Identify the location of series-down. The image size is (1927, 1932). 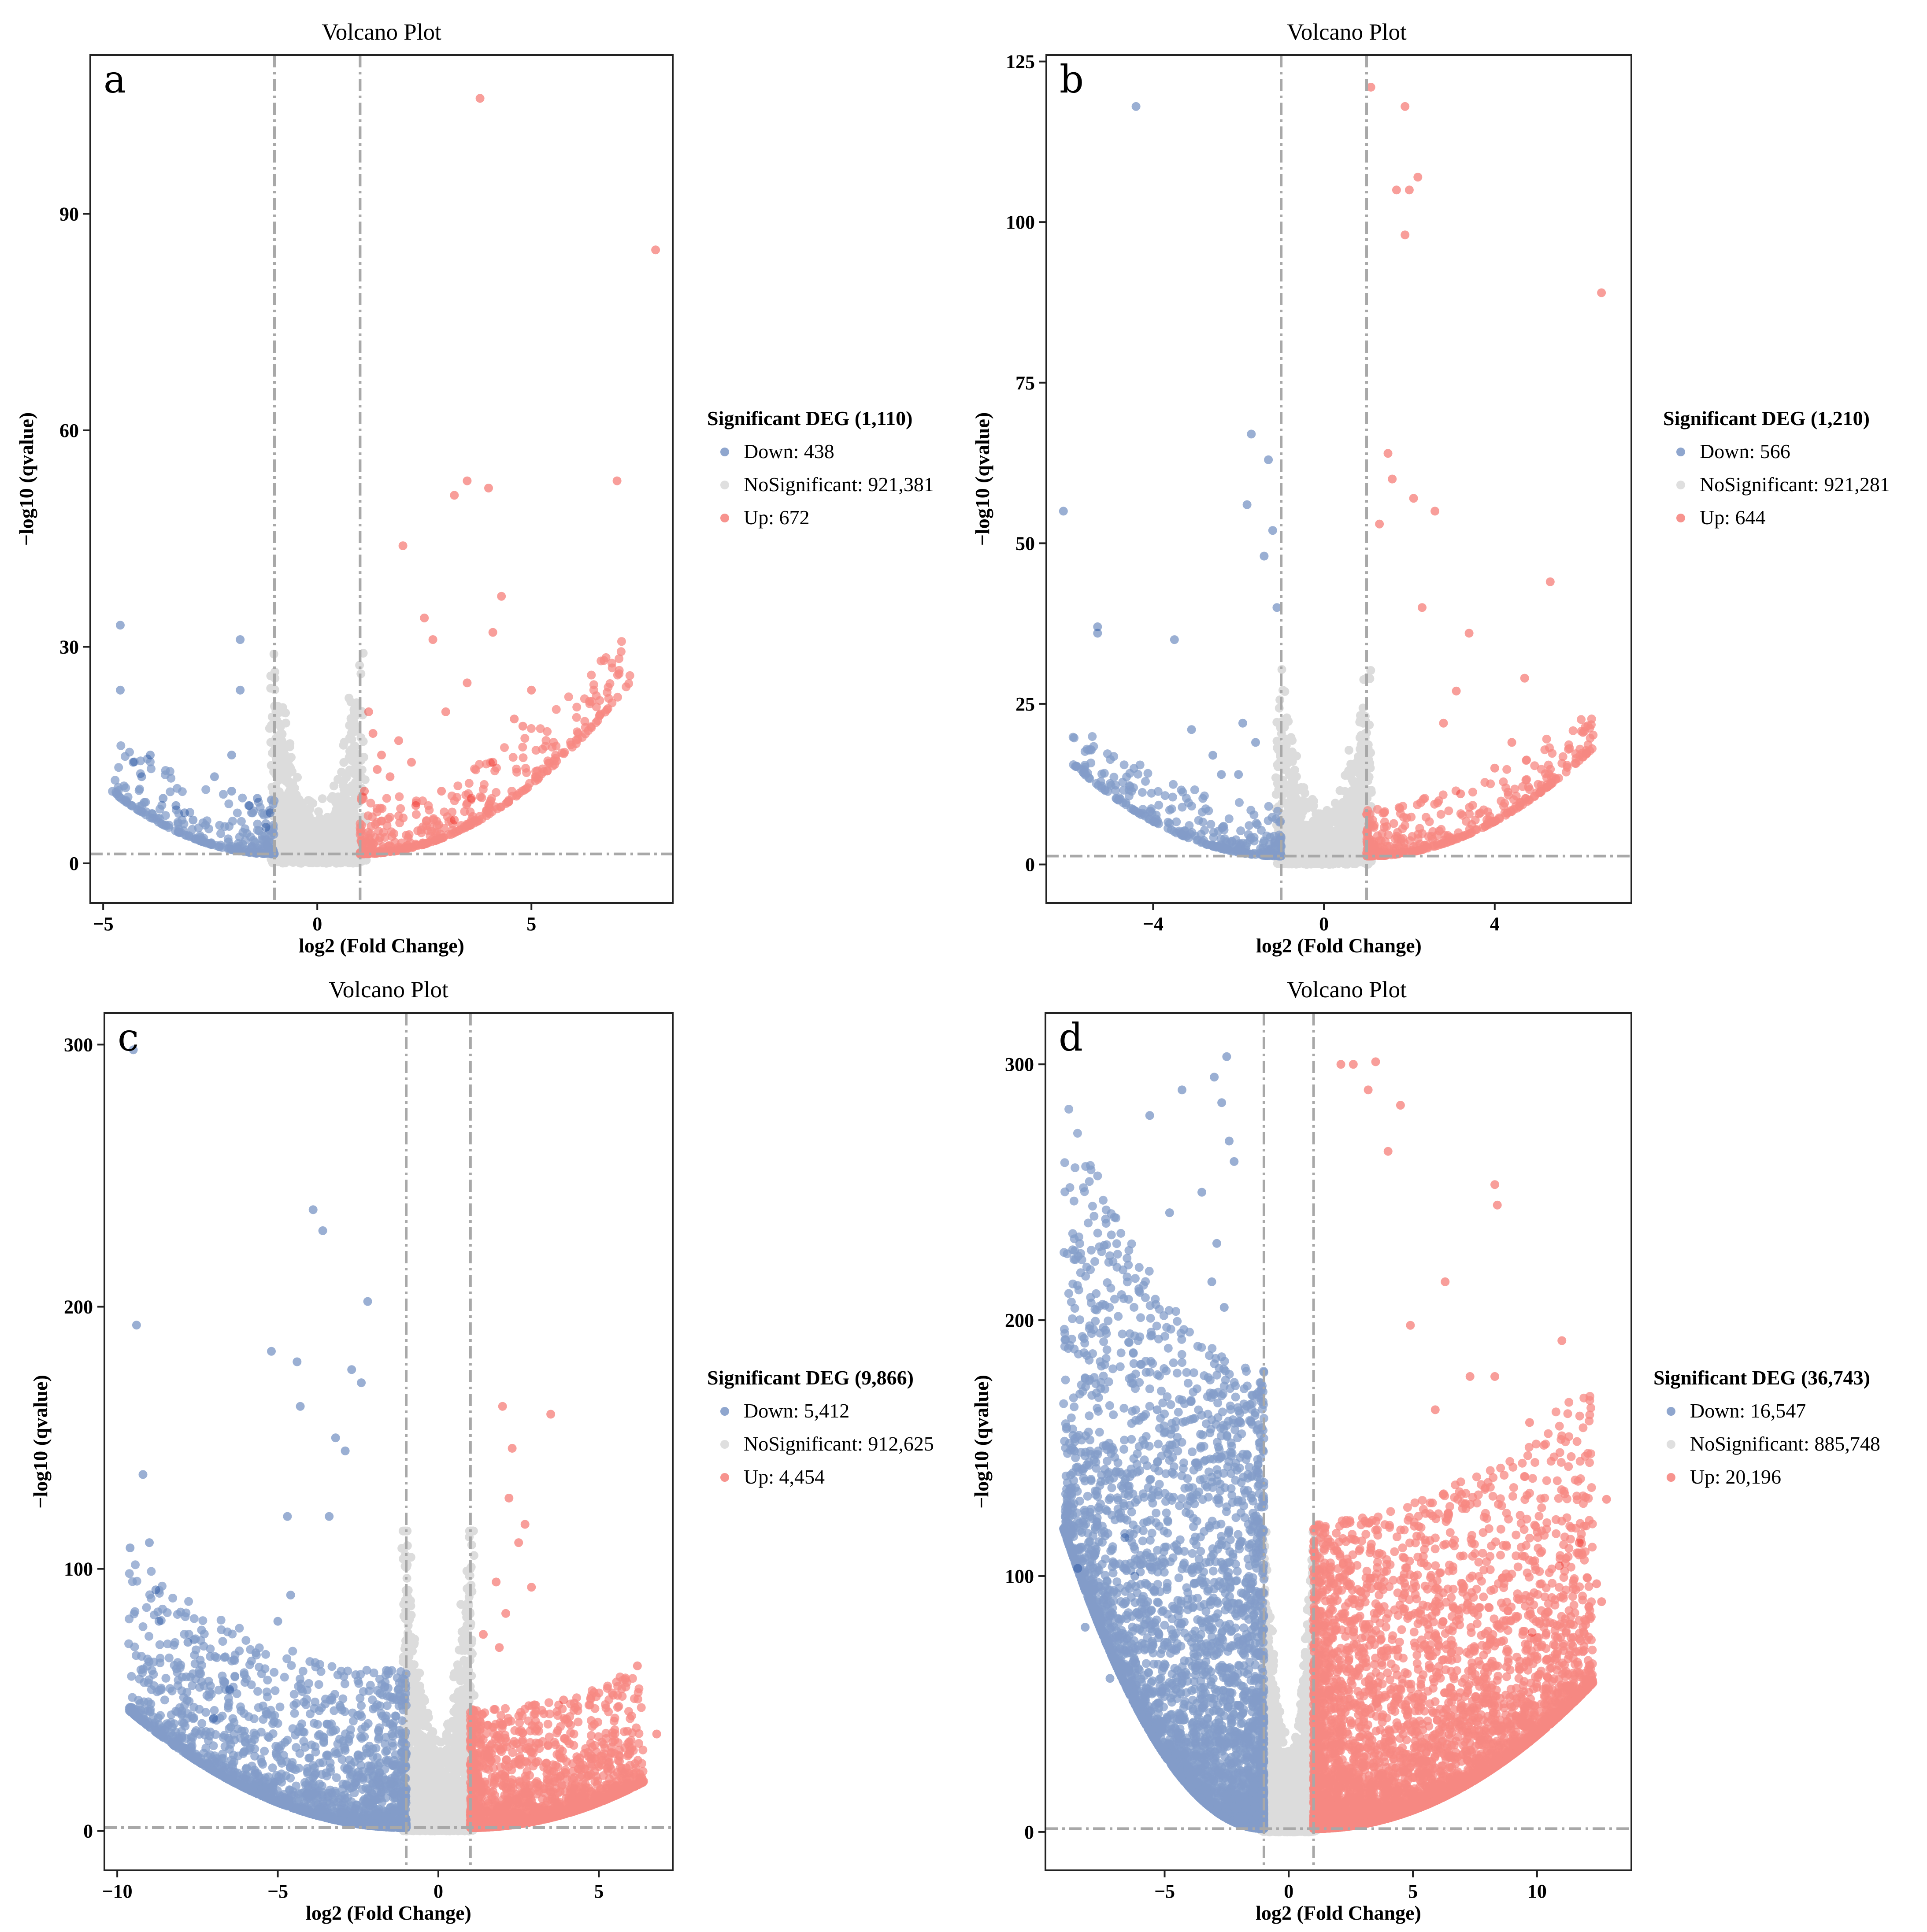
(195, 727).